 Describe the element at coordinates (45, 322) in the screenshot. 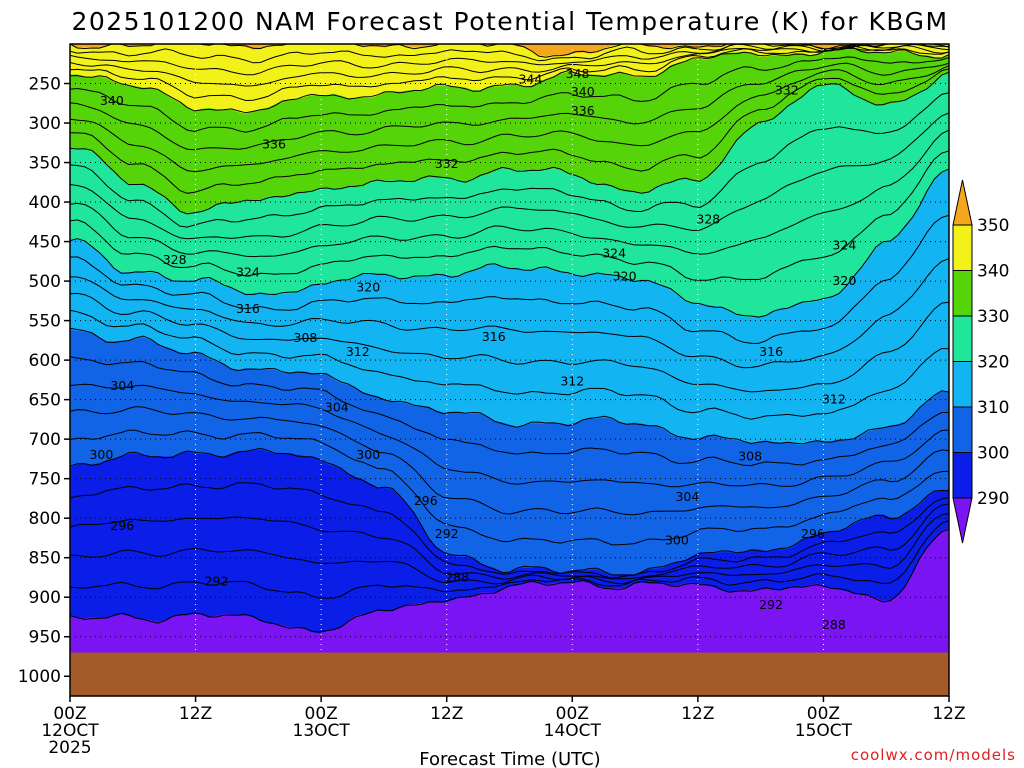

I see `y-tick-label: 550` at that location.